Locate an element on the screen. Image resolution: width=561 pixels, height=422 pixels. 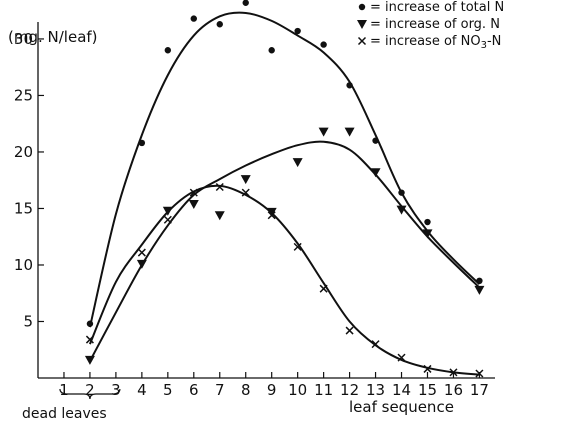
x-tick-label-5: 5 is located at coordinates (168, 390).